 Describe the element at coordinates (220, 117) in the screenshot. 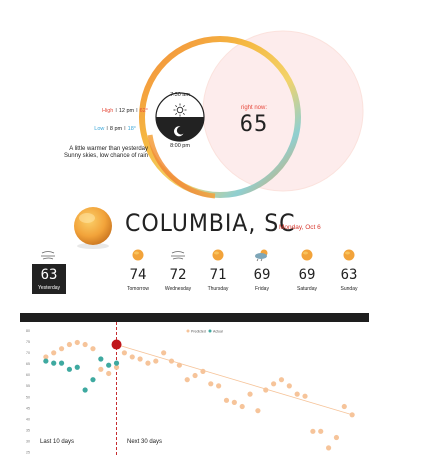

I see `temperature-ring` at that location.